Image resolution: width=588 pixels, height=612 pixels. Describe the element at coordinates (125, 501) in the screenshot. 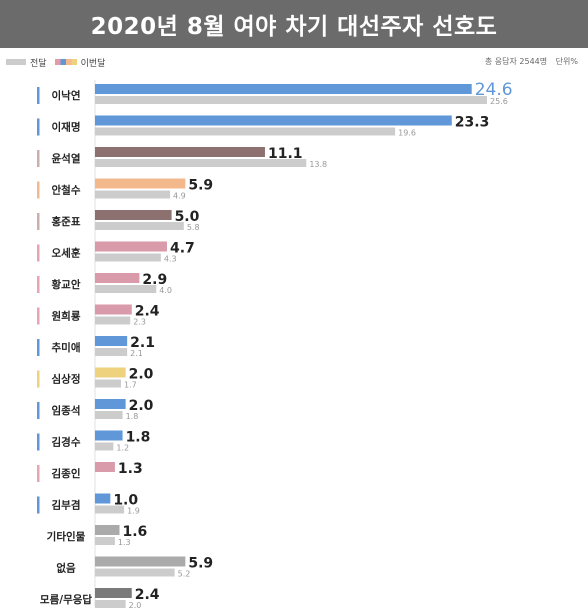

I see `current-value-label: 1.0` at that location.